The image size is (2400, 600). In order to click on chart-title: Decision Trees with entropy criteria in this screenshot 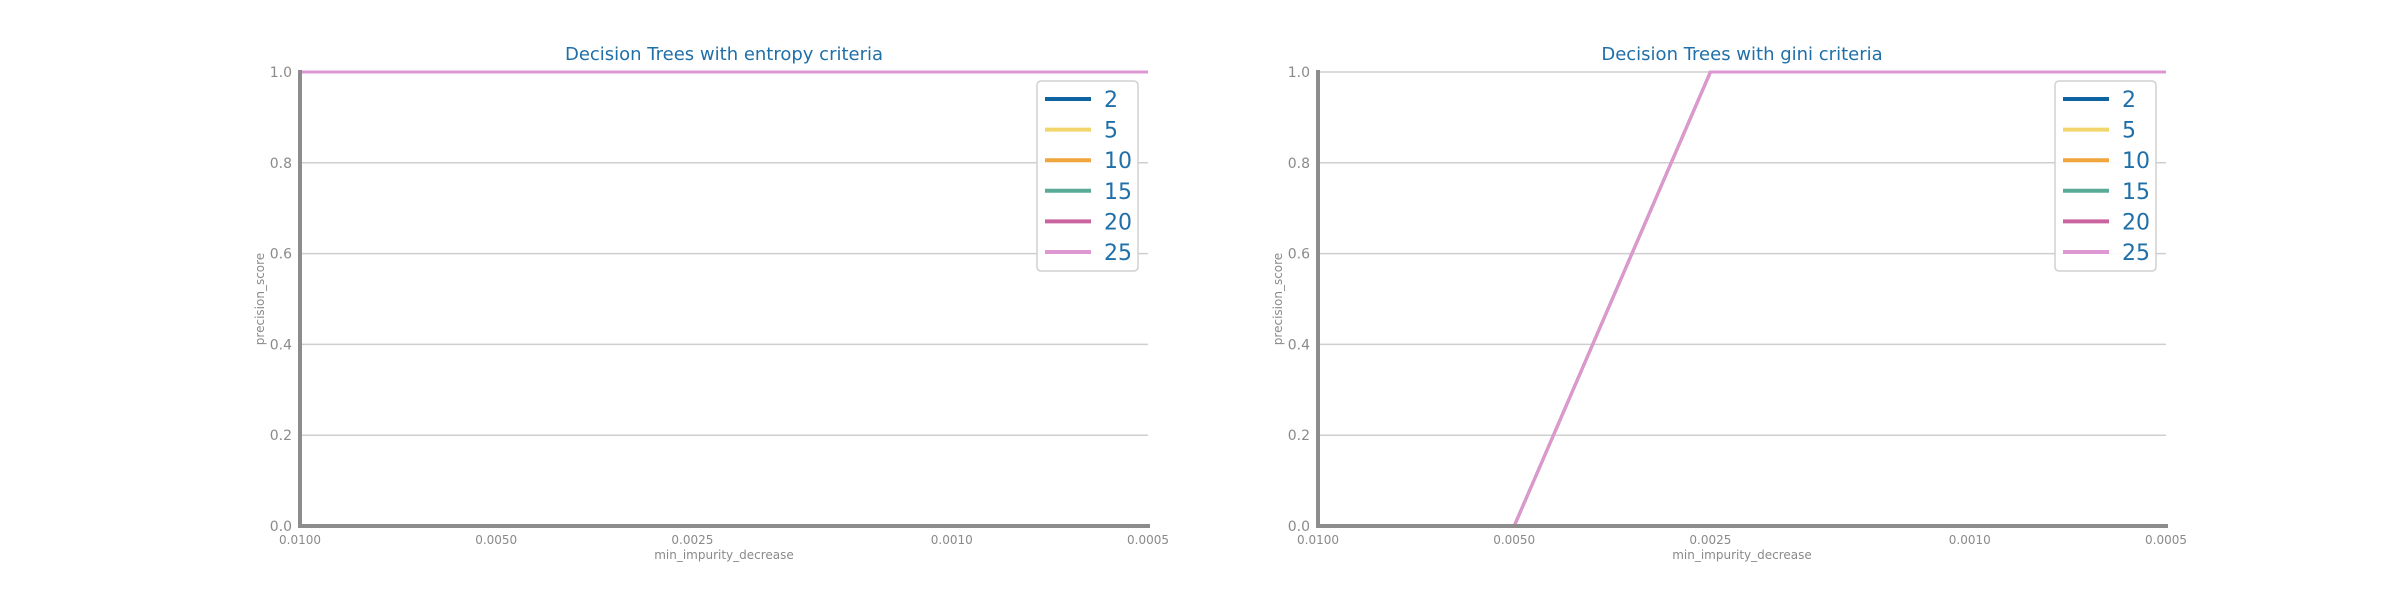, I will do `click(724, 54)`.